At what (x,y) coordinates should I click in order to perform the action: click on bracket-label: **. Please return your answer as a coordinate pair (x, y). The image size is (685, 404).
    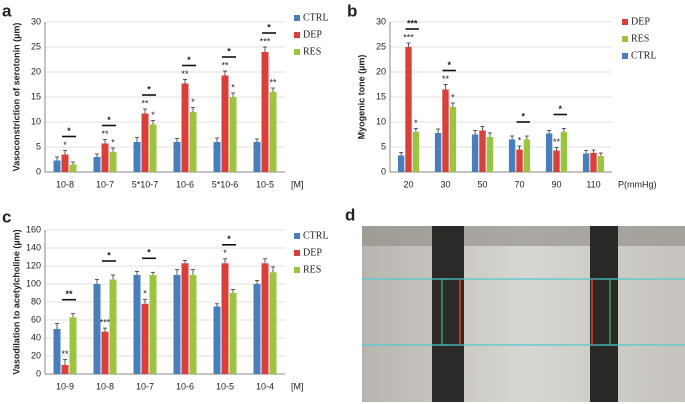
    Looking at the image, I should click on (69, 294).